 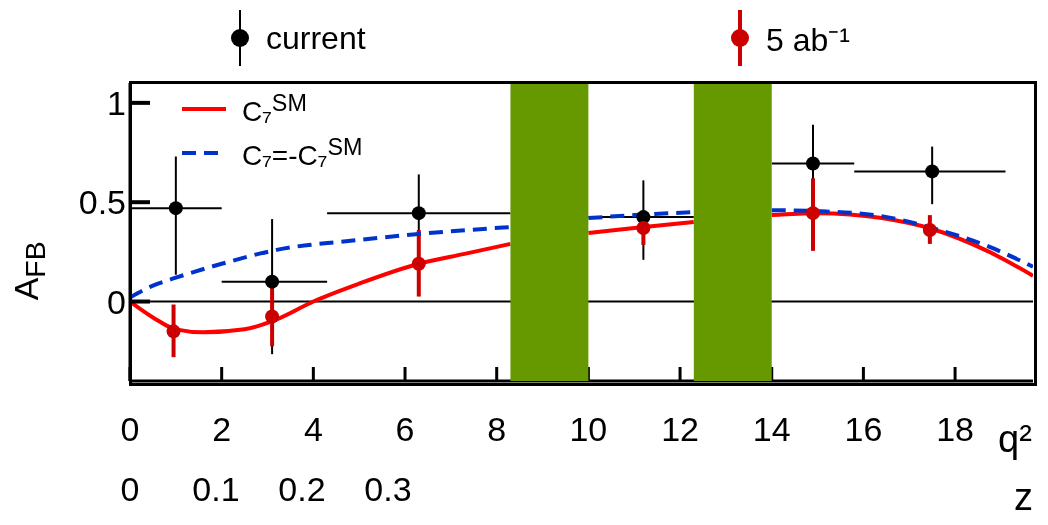 What do you see at coordinates (1015, 439) in the screenshot?
I see `x-axis-title: q²` at bounding box center [1015, 439].